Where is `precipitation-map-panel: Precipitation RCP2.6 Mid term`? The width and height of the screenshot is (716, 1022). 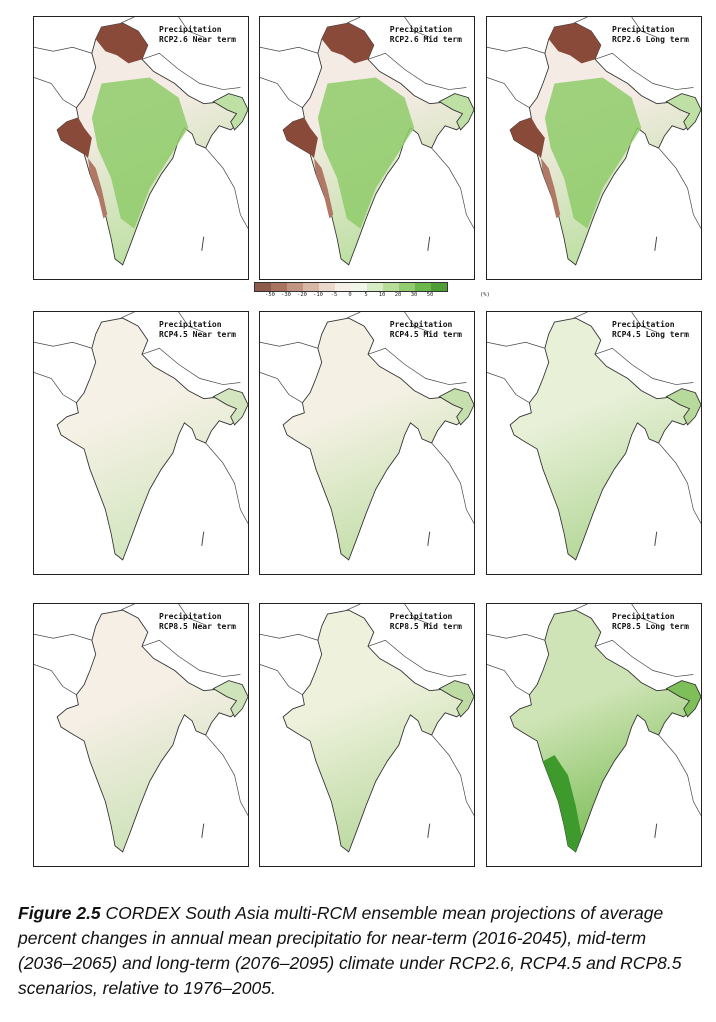
precipitation-map-panel: Precipitation RCP2.6 Mid term is located at coordinates (367, 148).